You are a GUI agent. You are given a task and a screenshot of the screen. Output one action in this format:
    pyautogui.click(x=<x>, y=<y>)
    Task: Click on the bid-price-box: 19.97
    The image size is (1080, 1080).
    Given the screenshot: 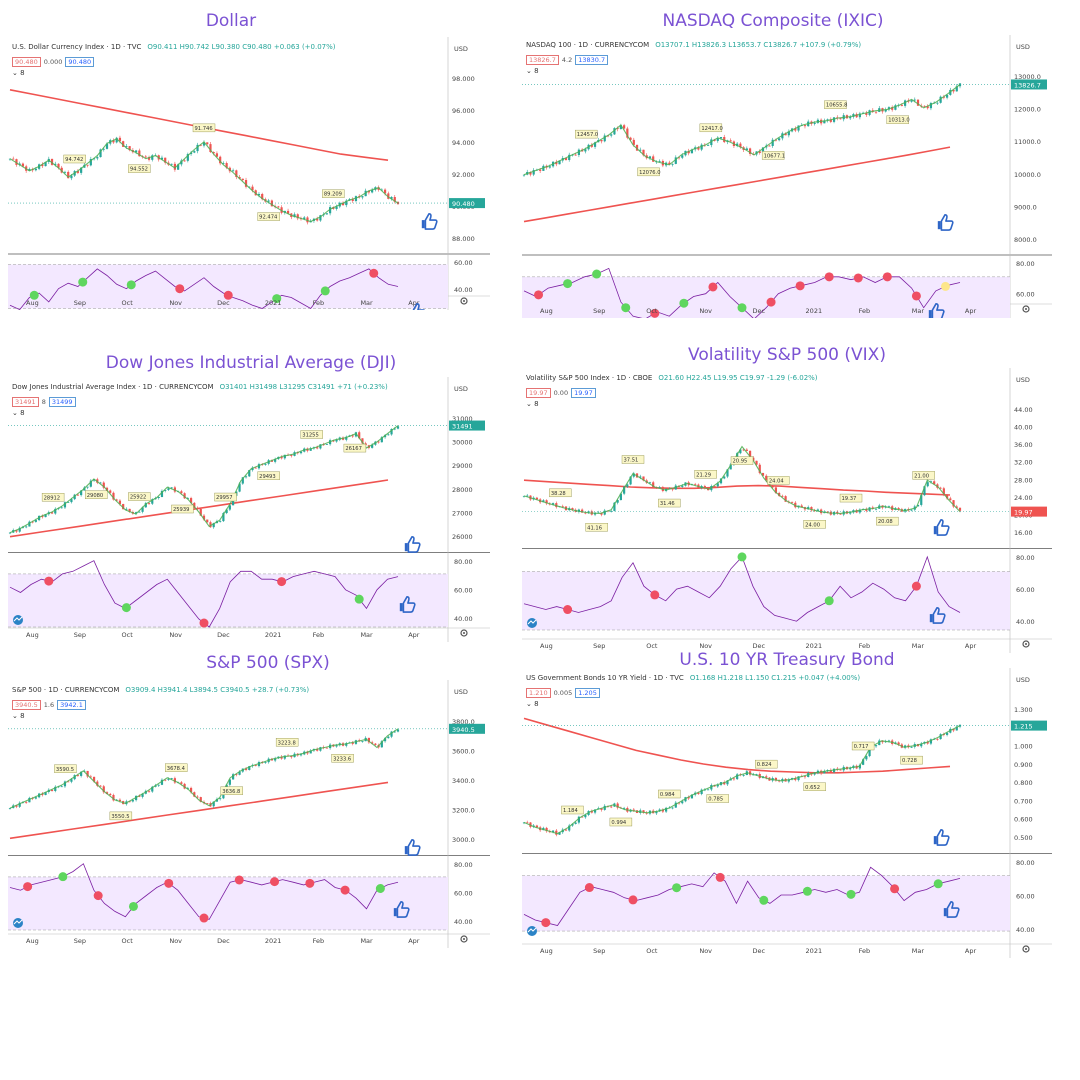 What is the action you would take?
    pyautogui.click(x=538, y=393)
    